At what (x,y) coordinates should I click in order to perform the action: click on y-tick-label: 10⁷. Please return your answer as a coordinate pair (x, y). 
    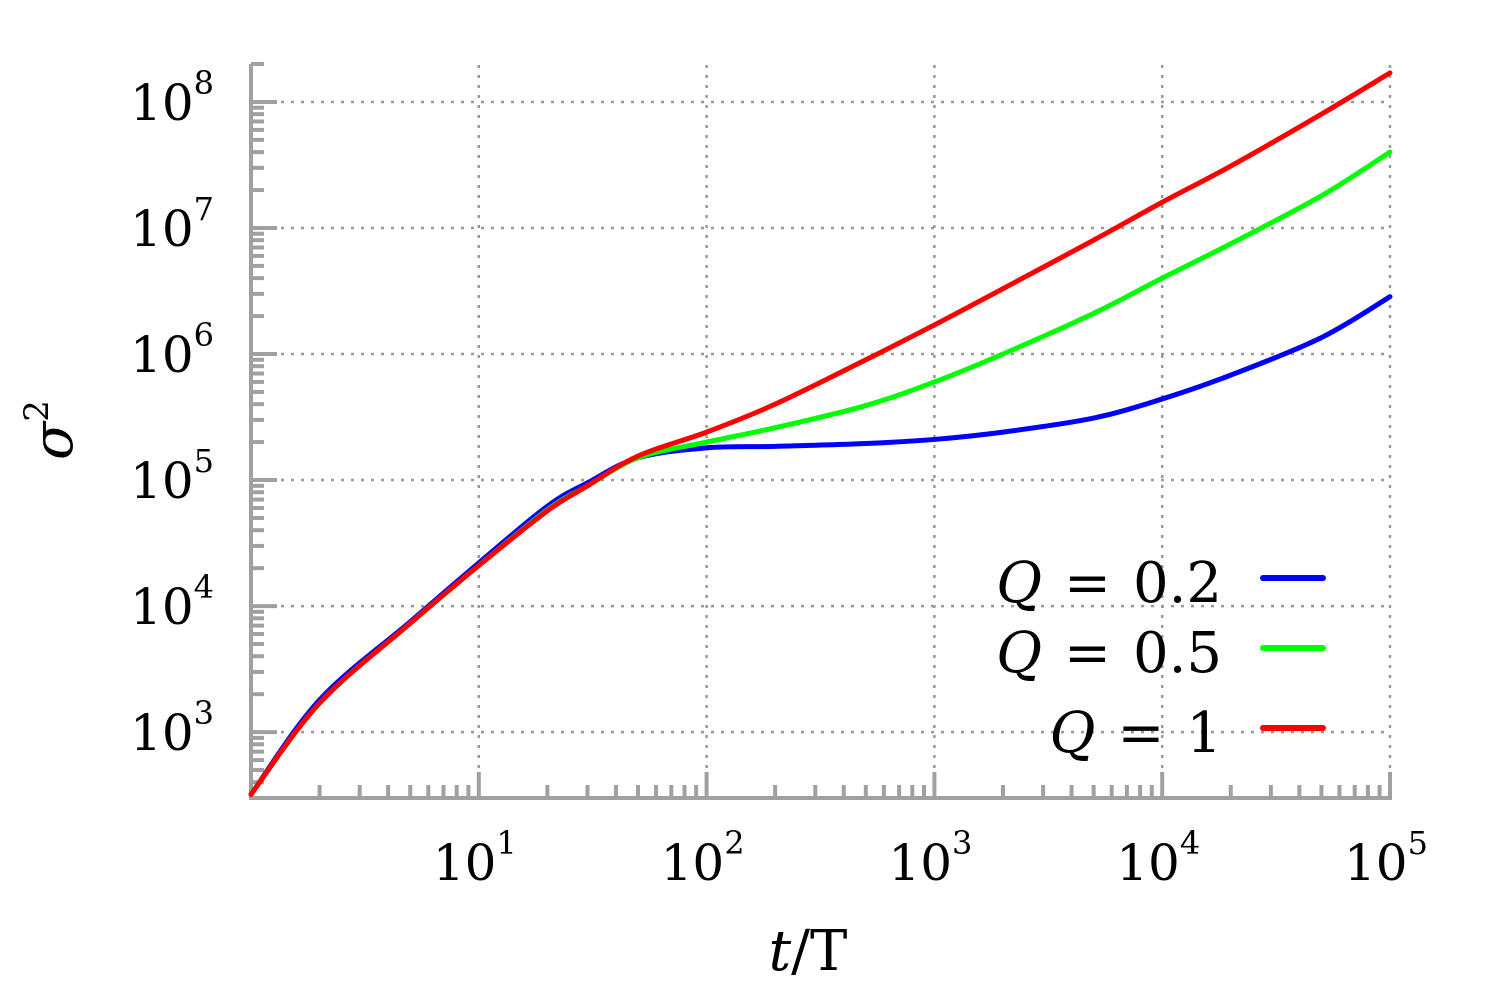
    Looking at the image, I should click on (172, 224).